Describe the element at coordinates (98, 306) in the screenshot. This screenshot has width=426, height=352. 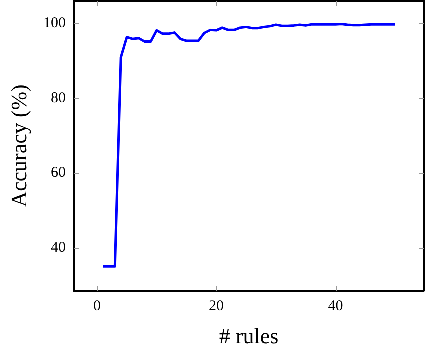
I see `x-tick-label: 0` at that location.